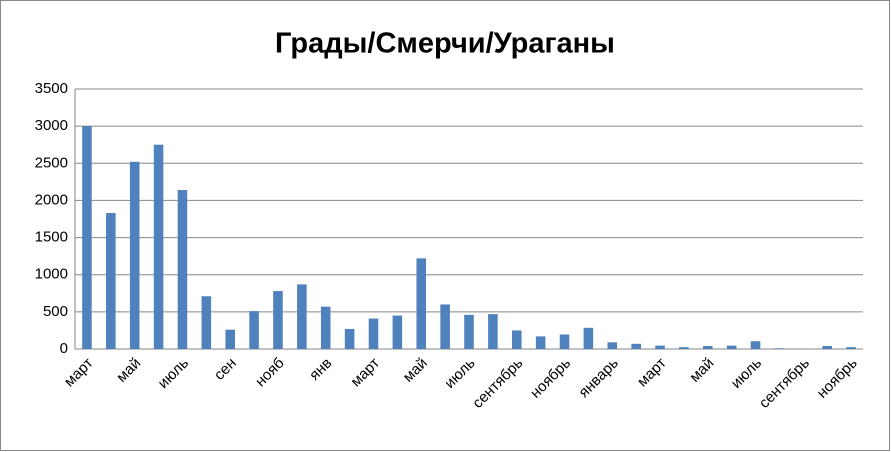  I want to click on y-tick-label: 3500, so click(51, 88).